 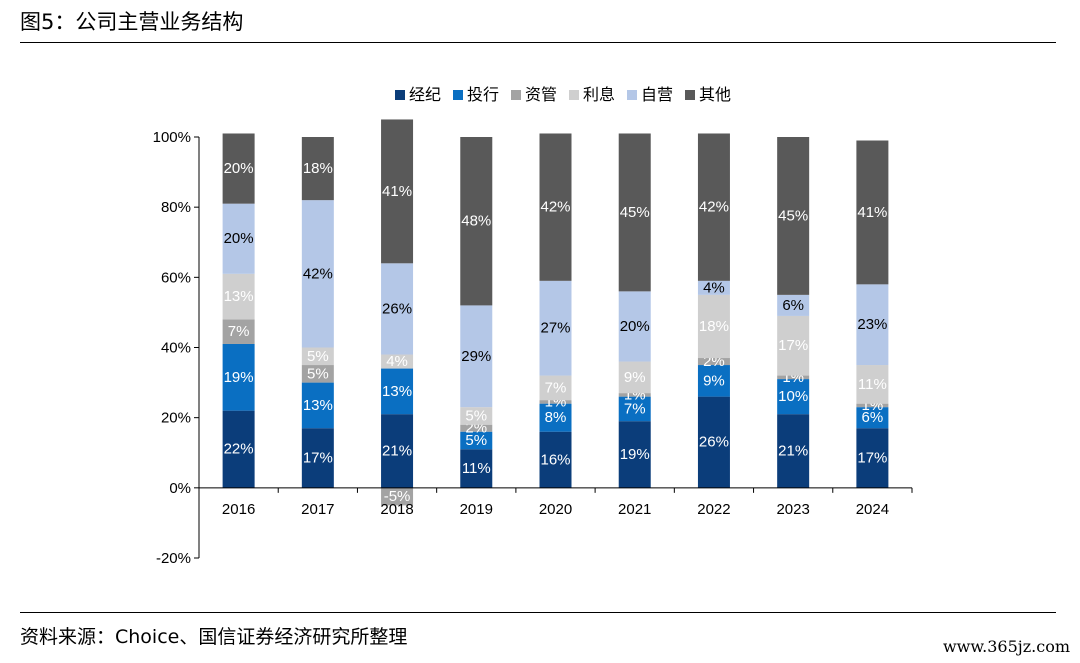 I want to click on x-tick-label: 2023, so click(x=792, y=509).